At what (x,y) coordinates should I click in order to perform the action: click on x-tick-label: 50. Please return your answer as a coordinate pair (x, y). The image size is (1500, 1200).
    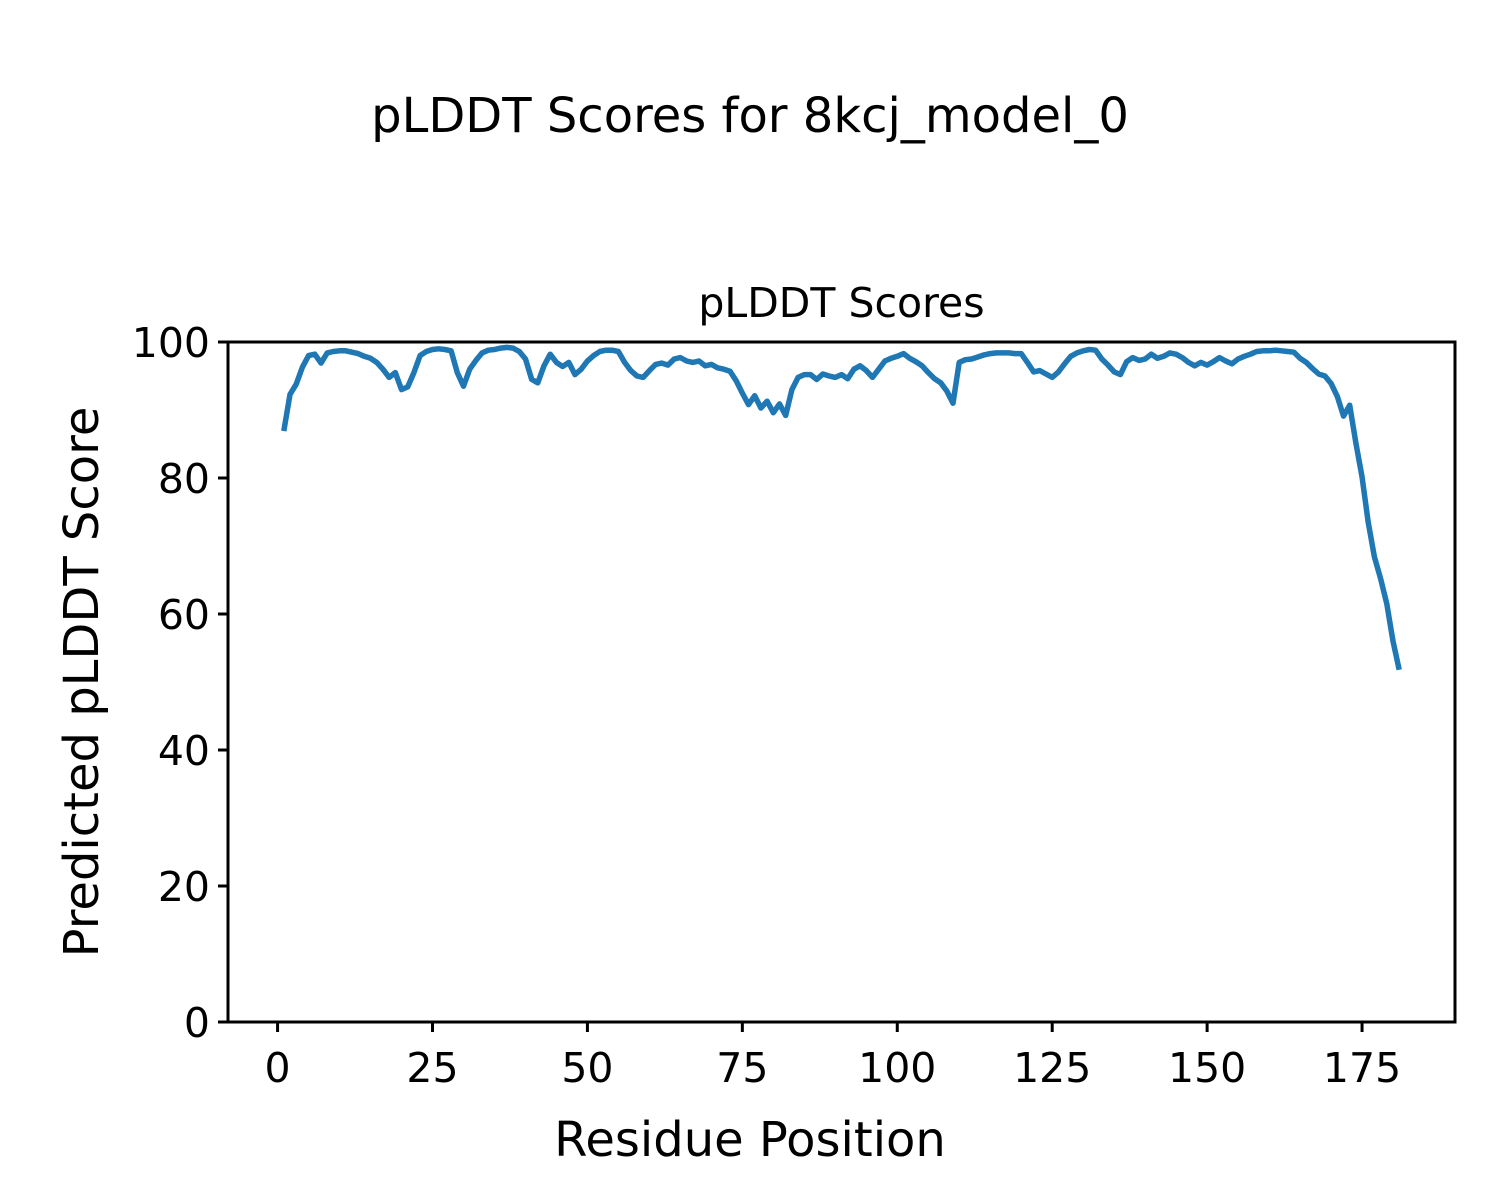
    Looking at the image, I should click on (587, 1068).